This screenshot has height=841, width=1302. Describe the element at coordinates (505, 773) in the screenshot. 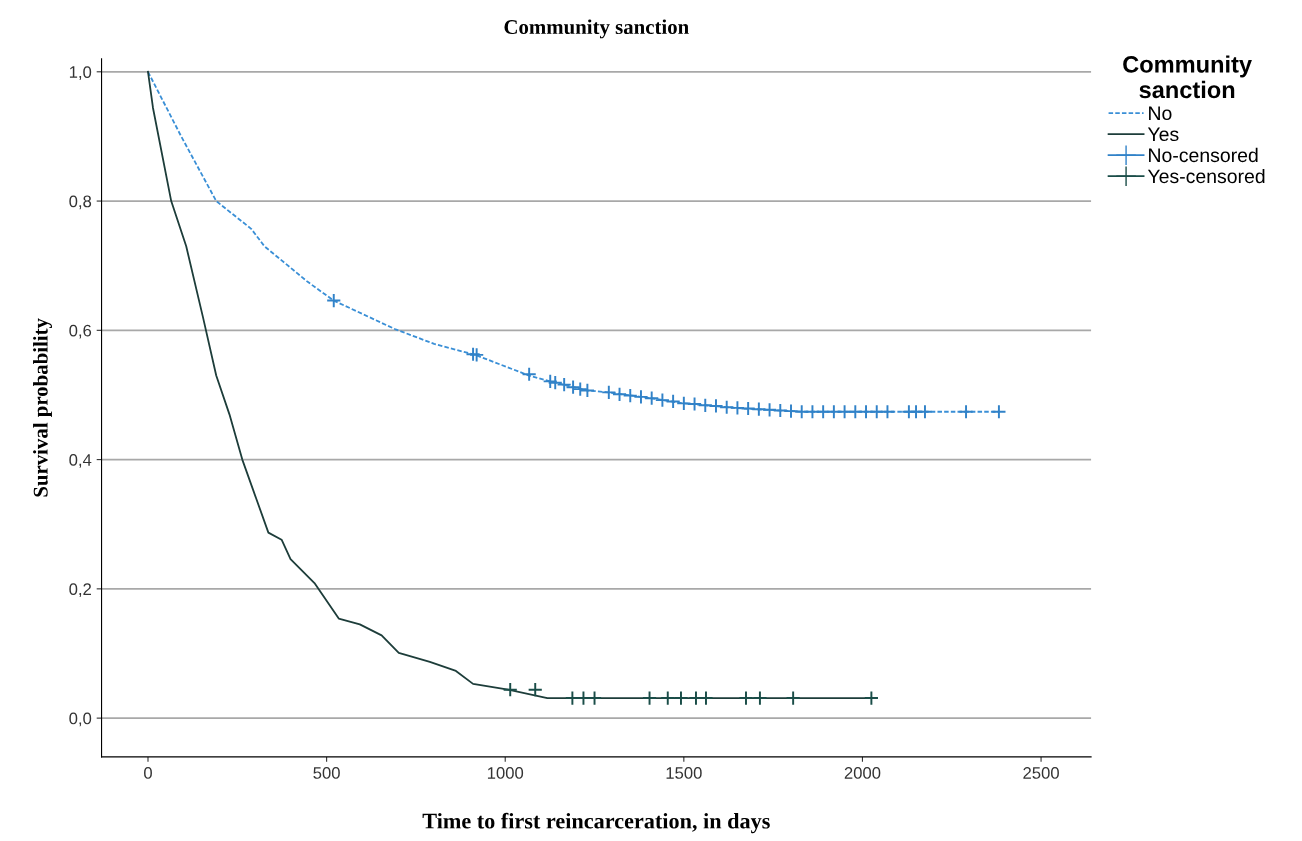

I see `x-tick-label: 1000` at that location.